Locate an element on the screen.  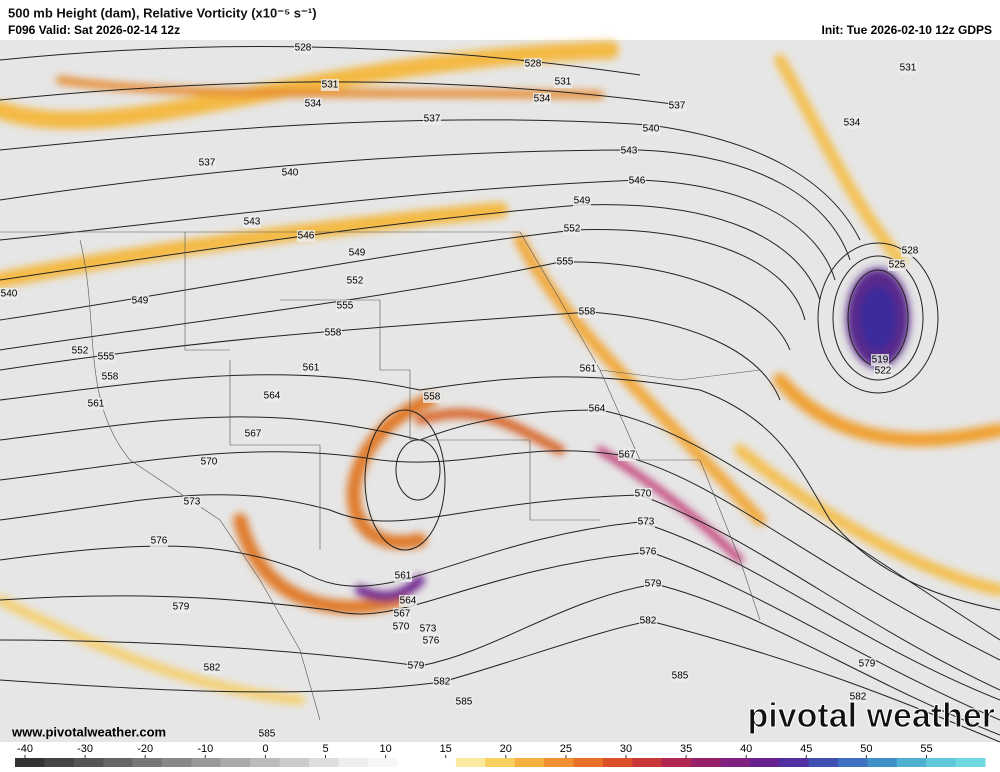
contour-label: 531 is located at coordinates (908, 68).